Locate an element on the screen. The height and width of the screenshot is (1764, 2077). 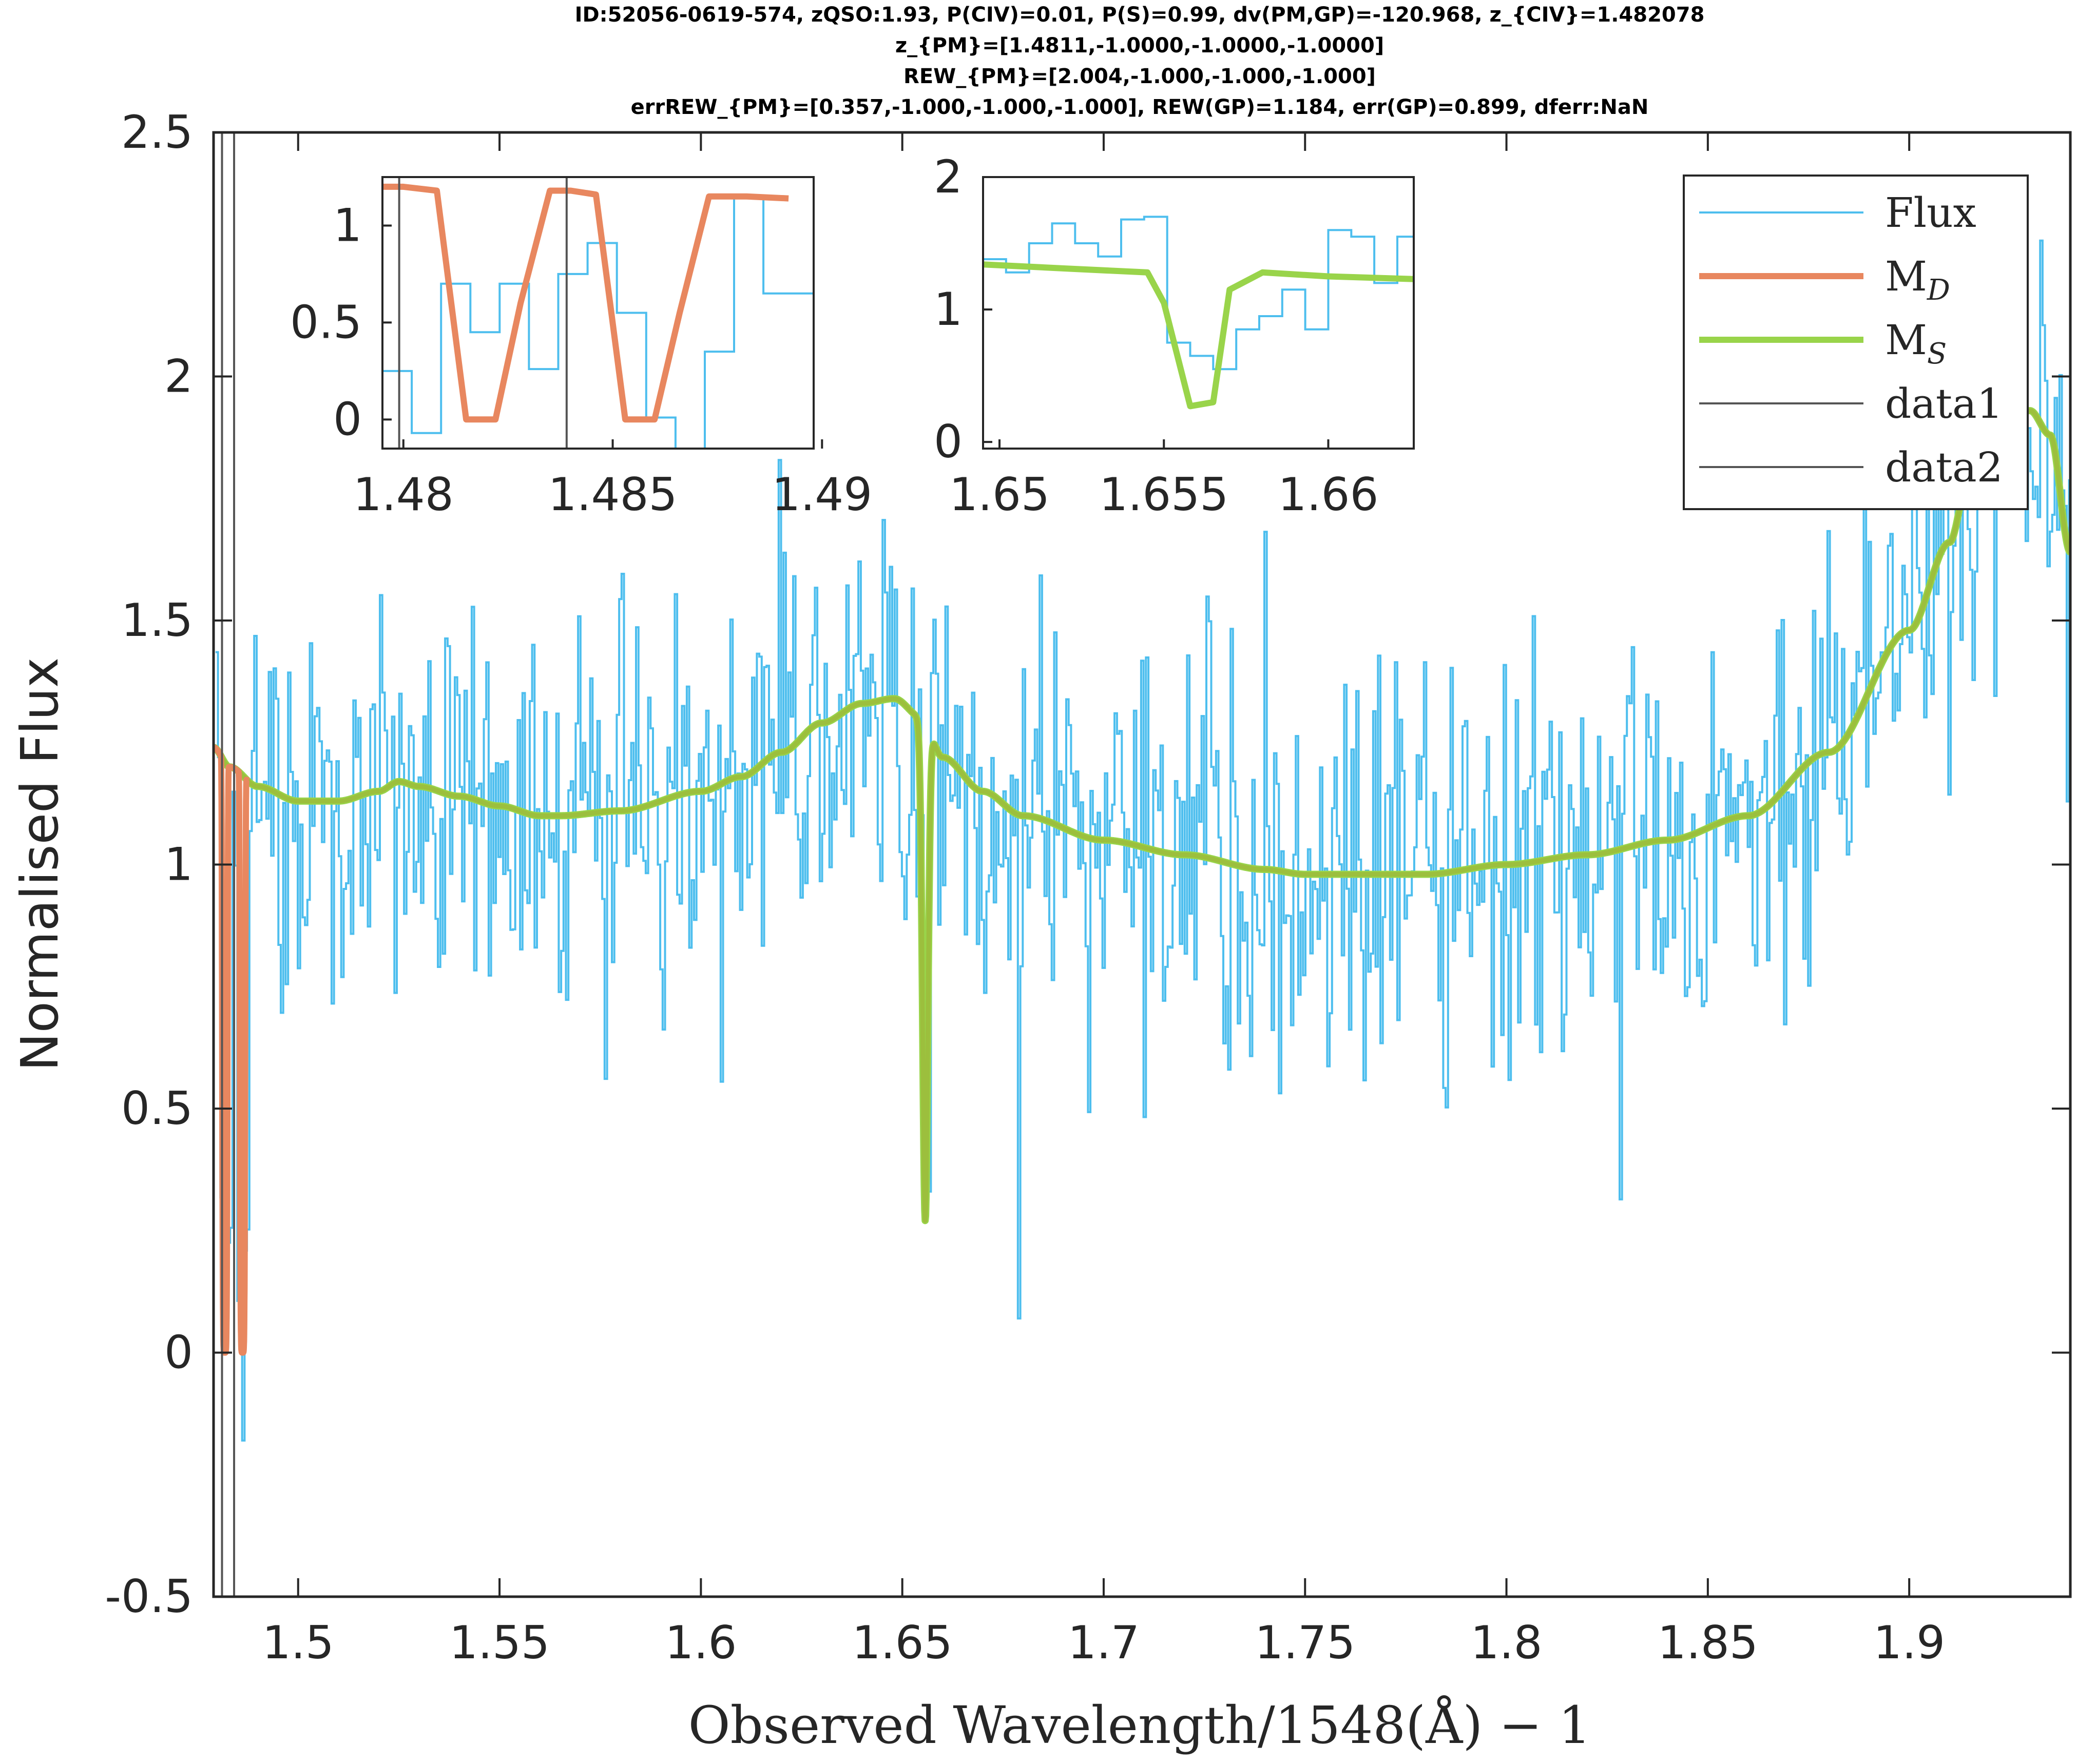
legend-label: data1 is located at coordinates (1944, 404).